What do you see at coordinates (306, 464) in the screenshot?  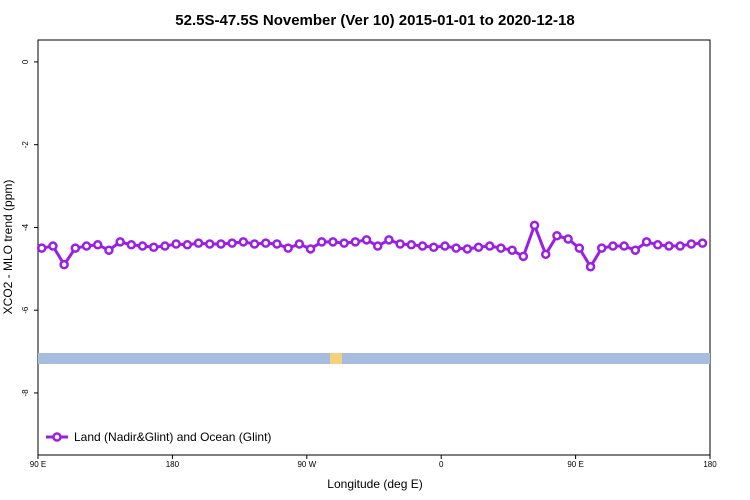 I see `x-tick-label: 90 W` at bounding box center [306, 464].